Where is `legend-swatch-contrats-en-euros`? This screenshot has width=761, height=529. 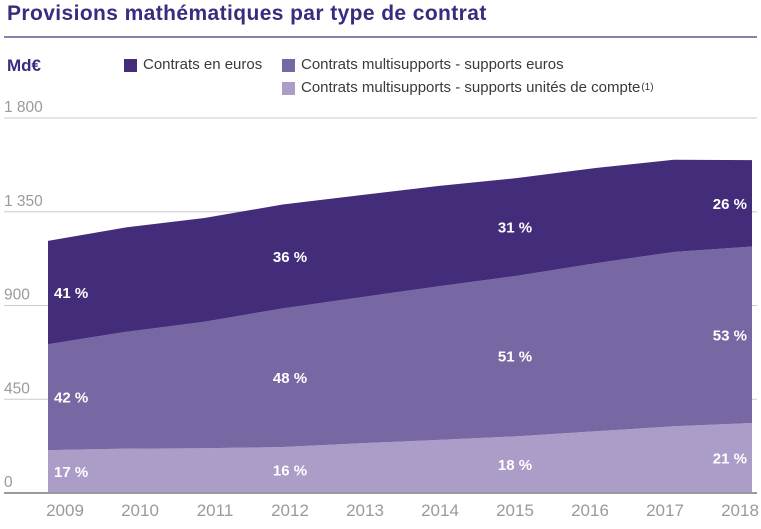
legend-swatch-contrats-en-euros is located at coordinates (130, 65).